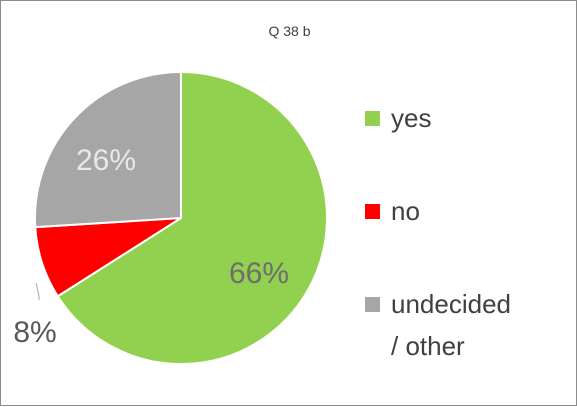 This screenshot has height=407, width=577. What do you see at coordinates (411, 118) in the screenshot?
I see `legend-label-yes: yes` at bounding box center [411, 118].